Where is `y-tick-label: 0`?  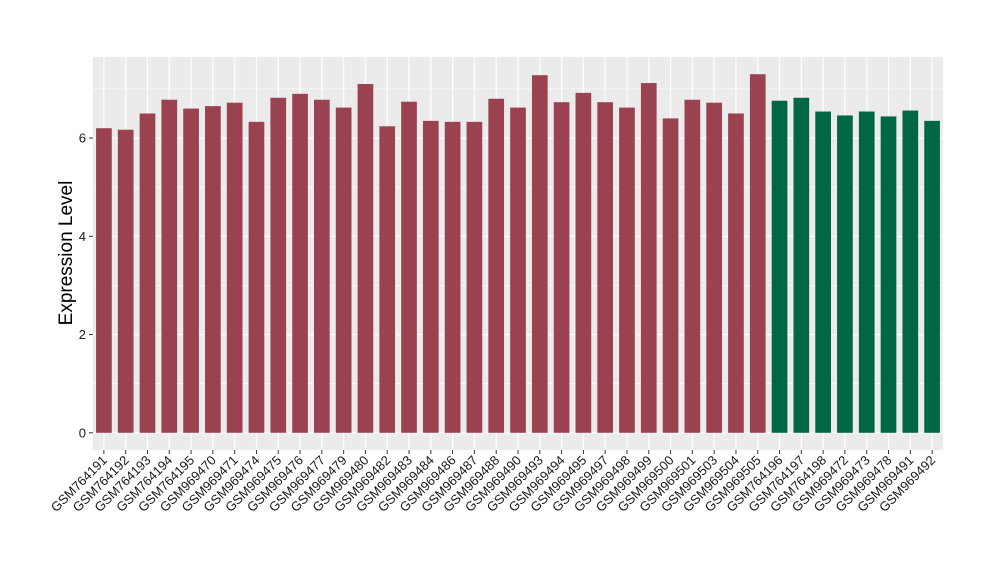 y-tick-label: 0 is located at coordinates (82, 432).